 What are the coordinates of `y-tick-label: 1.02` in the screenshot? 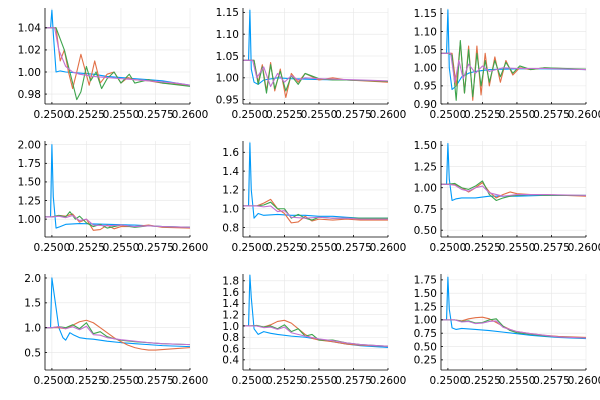 It's located at (29, 51).